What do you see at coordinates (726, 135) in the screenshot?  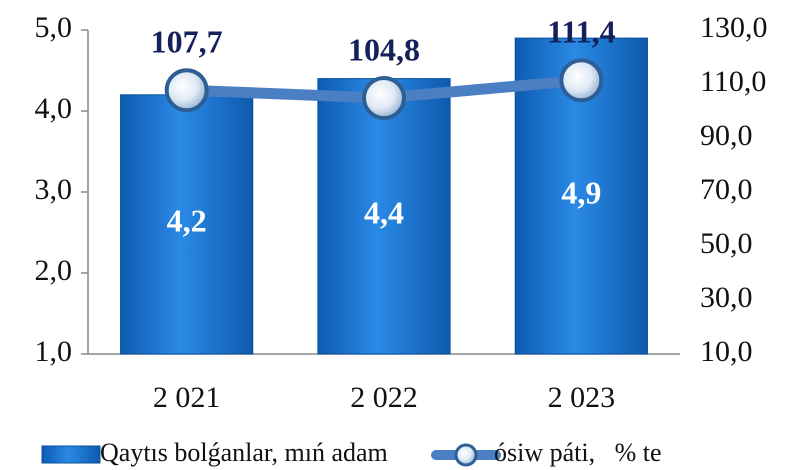 I see `y2-tick-label: 90,0` at bounding box center [726, 135].